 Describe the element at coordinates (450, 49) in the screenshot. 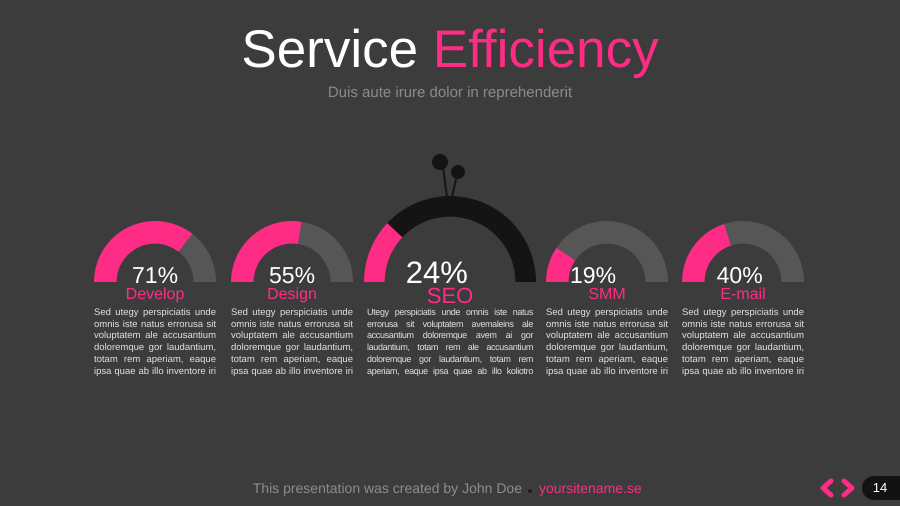

I see `text: Service Efficiency` at that location.